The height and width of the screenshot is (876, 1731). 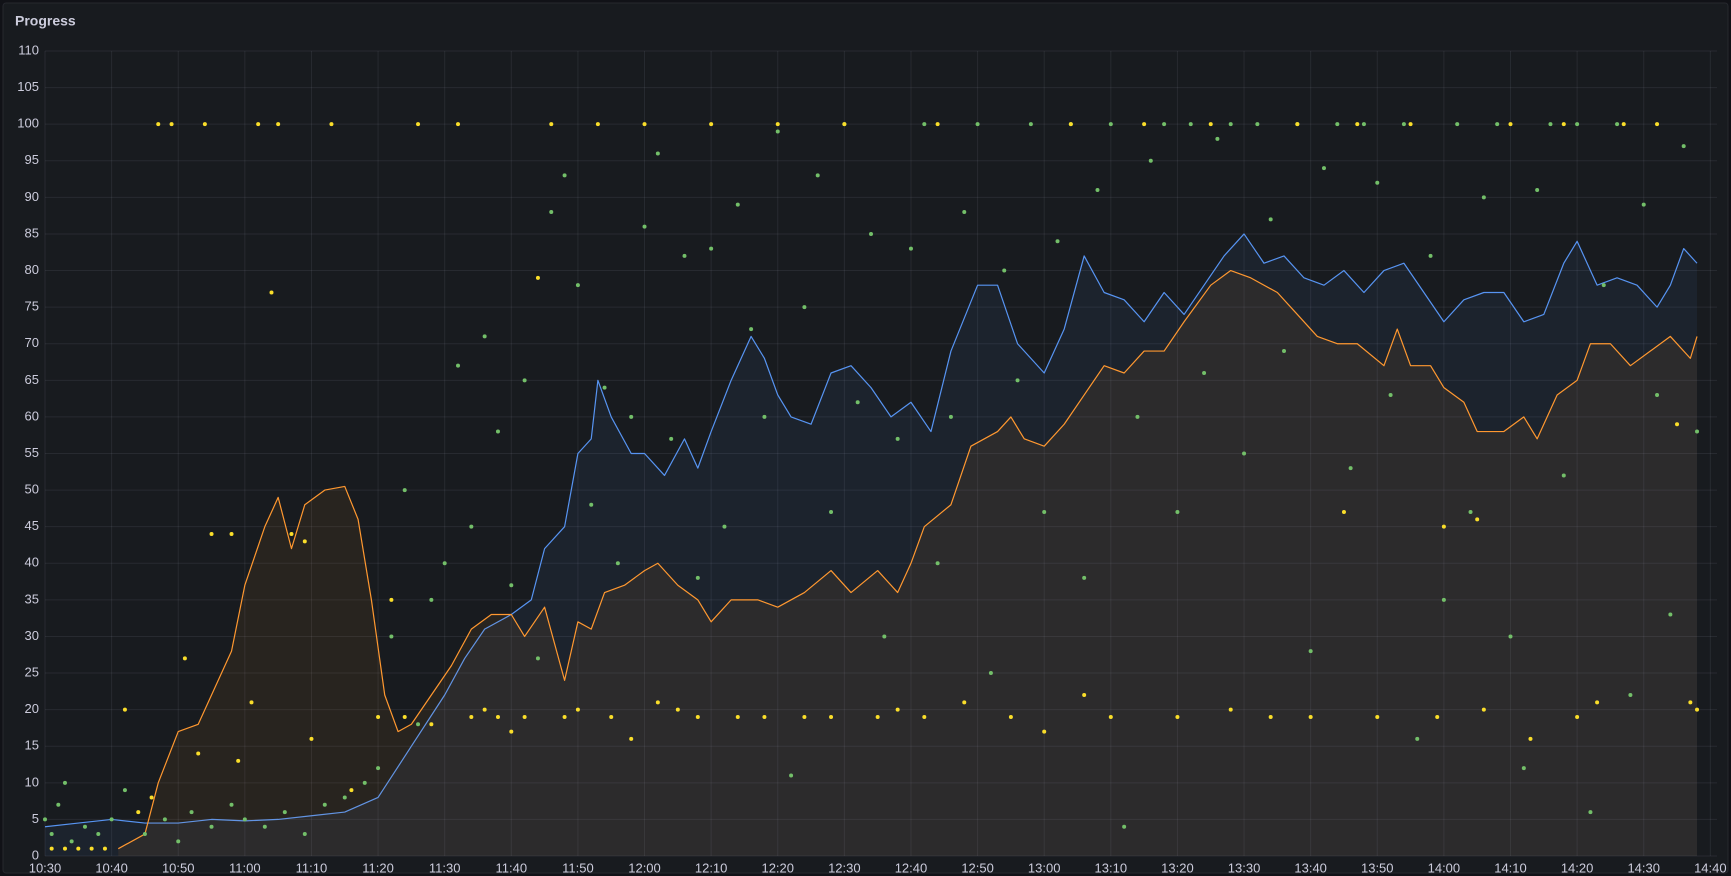 What do you see at coordinates (1177, 867) in the screenshot?
I see `x-tick-label: 13:20` at bounding box center [1177, 867].